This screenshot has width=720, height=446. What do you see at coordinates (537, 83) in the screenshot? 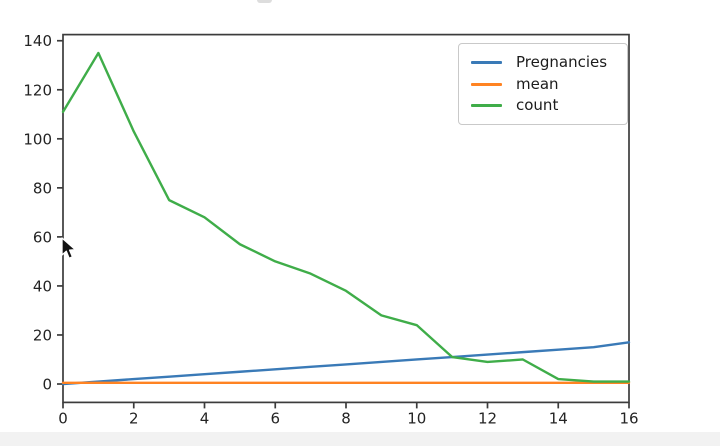
I see `legend-label-mean: mean` at bounding box center [537, 83].